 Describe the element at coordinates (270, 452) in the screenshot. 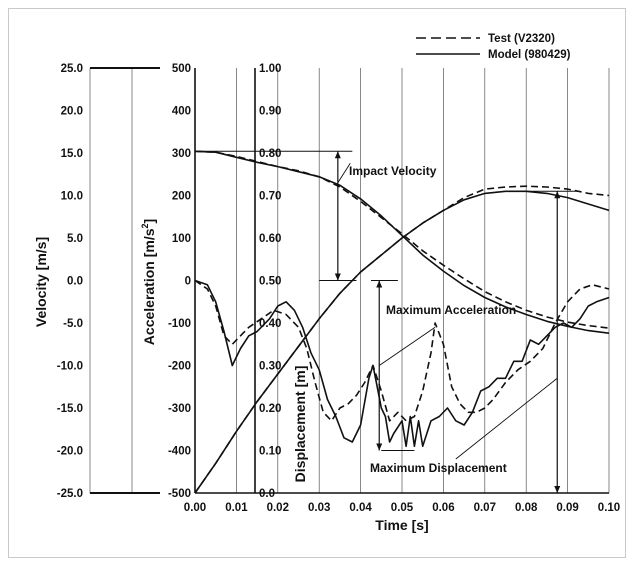

I see `displacement-tick-label: 0.10` at that location.